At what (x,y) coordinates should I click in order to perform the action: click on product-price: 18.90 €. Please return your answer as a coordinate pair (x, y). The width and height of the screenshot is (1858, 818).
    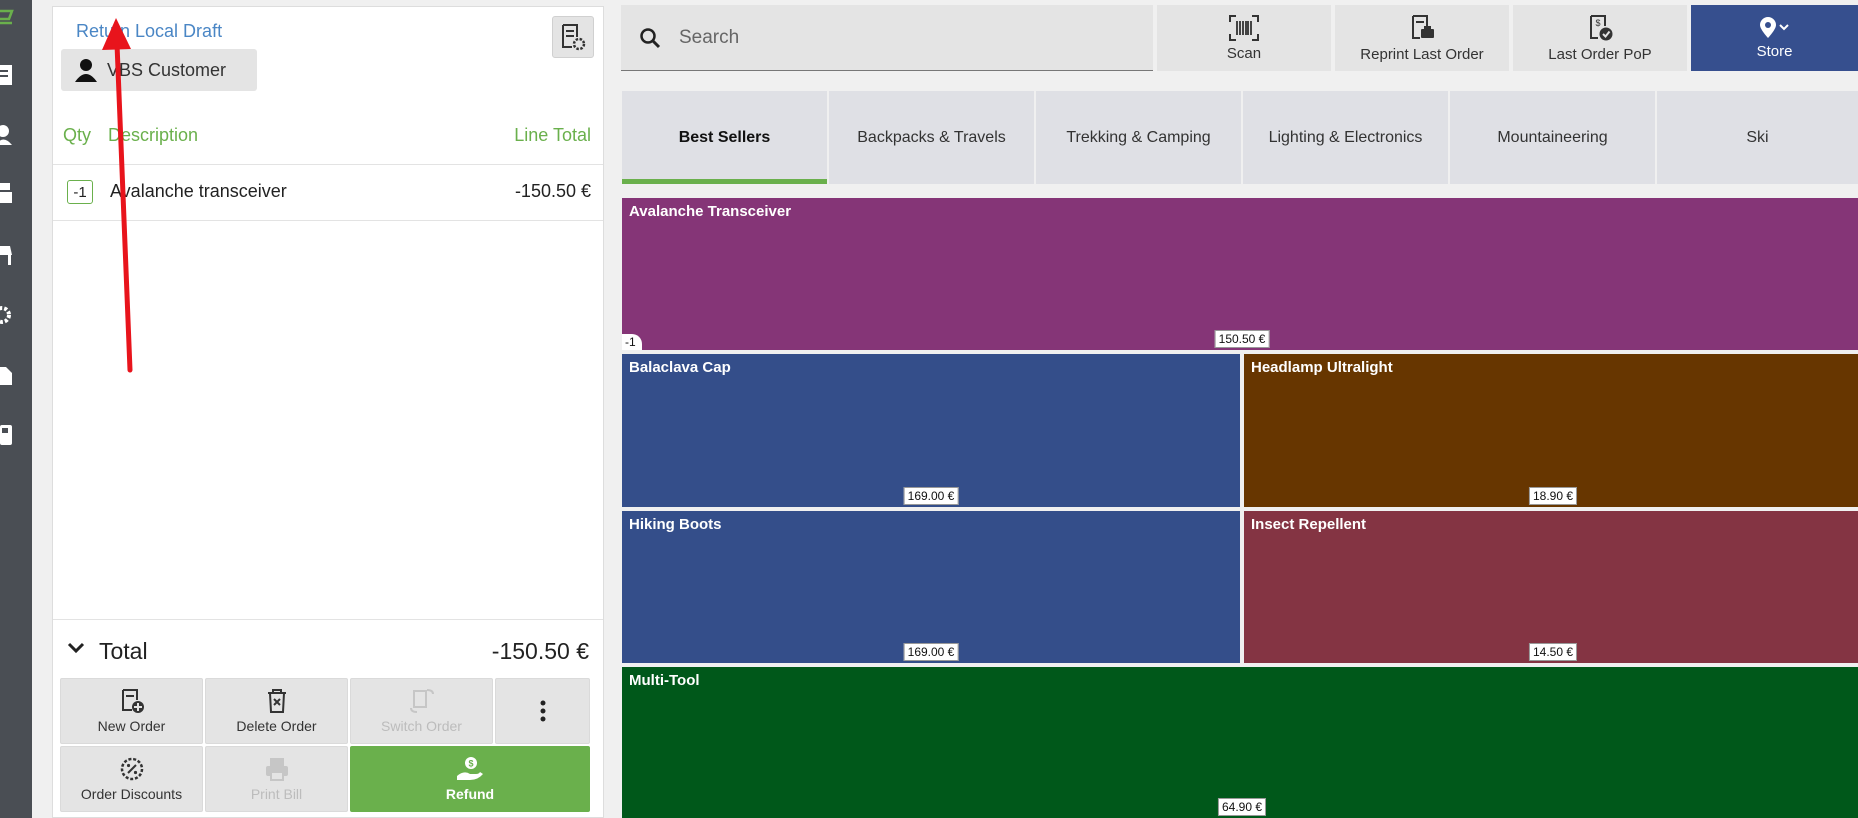
    Looking at the image, I should click on (1553, 496).